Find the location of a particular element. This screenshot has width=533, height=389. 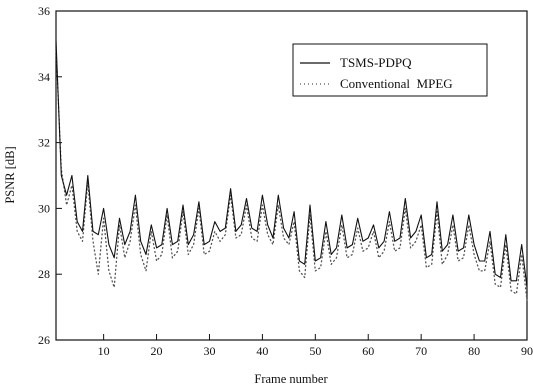

y-tick-label: 30 is located at coordinates (44, 208).